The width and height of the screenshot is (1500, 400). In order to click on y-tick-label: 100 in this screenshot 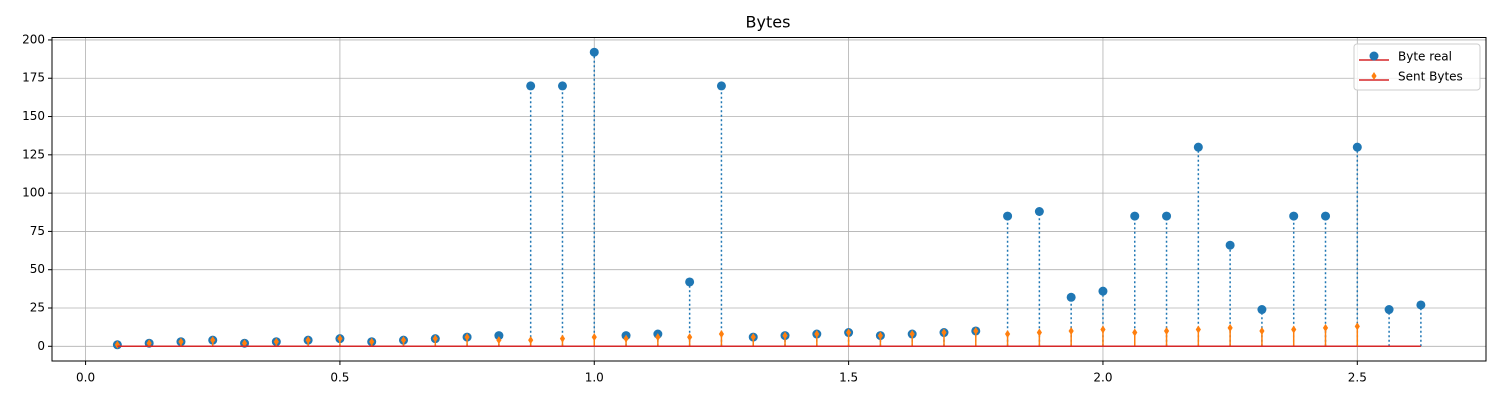, I will do `click(33, 193)`.